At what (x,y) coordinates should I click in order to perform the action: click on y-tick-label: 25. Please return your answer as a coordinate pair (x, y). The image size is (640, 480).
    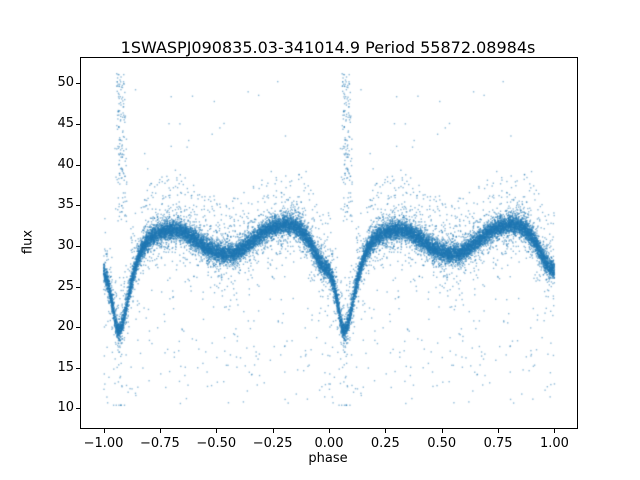
    Looking at the image, I should click on (65, 286).